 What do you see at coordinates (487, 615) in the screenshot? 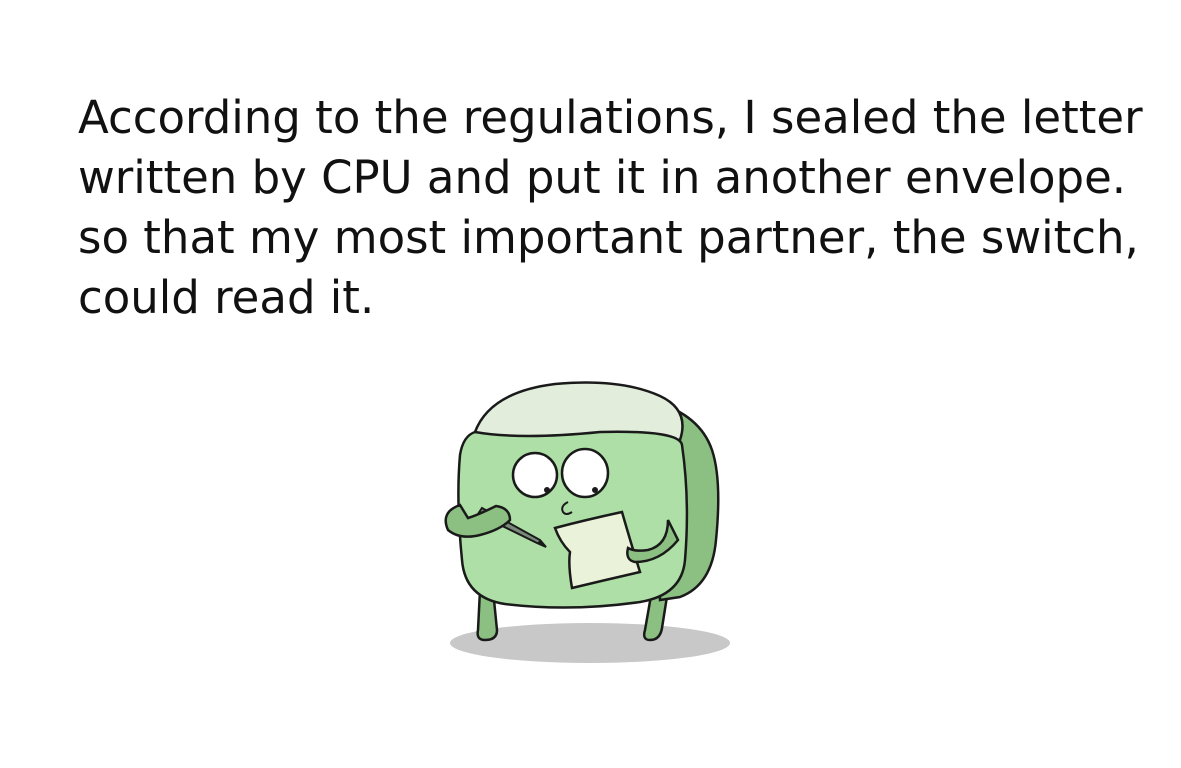
I see `left-leg` at bounding box center [487, 615].